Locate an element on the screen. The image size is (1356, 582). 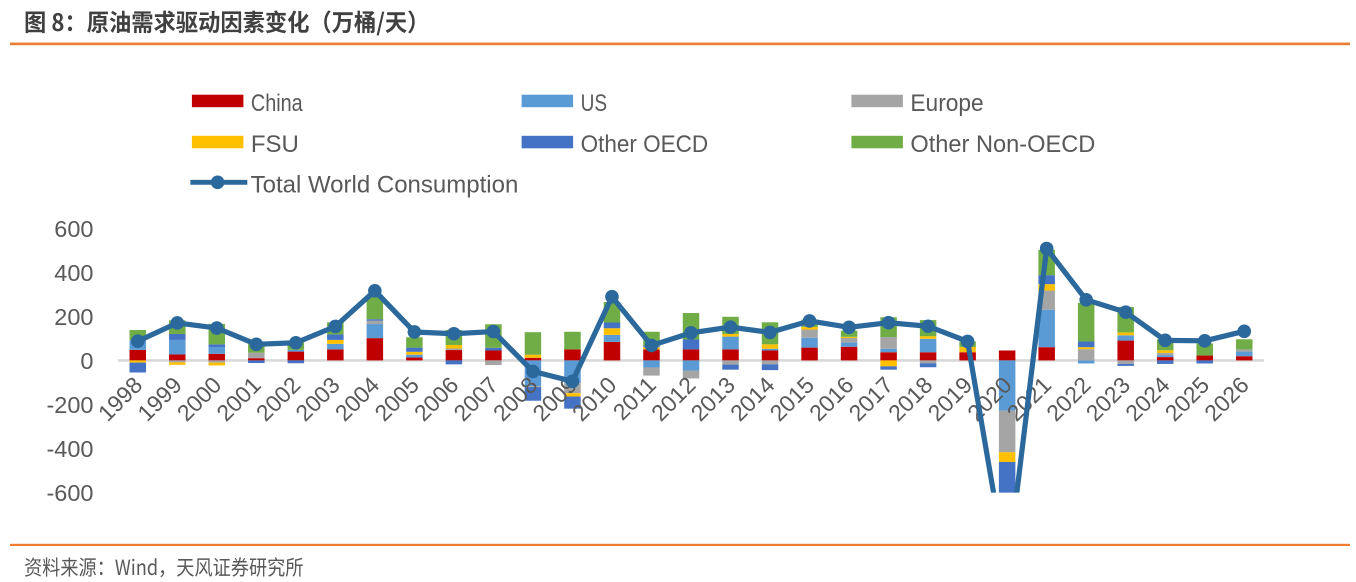
svg-text: -600 is located at coordinates (69, 493).